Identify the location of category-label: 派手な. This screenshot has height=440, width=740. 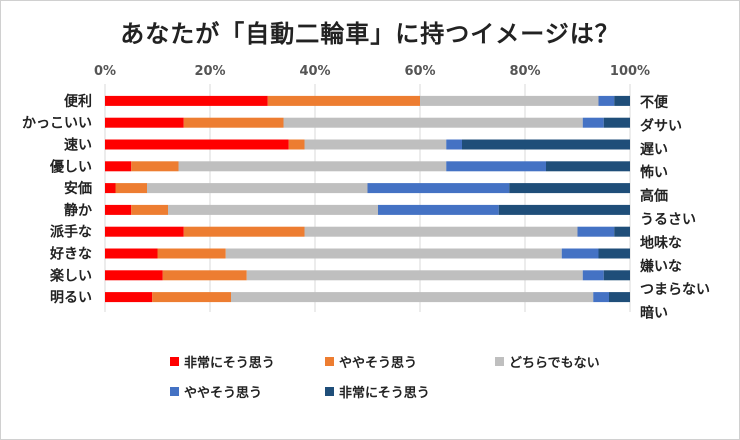
(71, 232).